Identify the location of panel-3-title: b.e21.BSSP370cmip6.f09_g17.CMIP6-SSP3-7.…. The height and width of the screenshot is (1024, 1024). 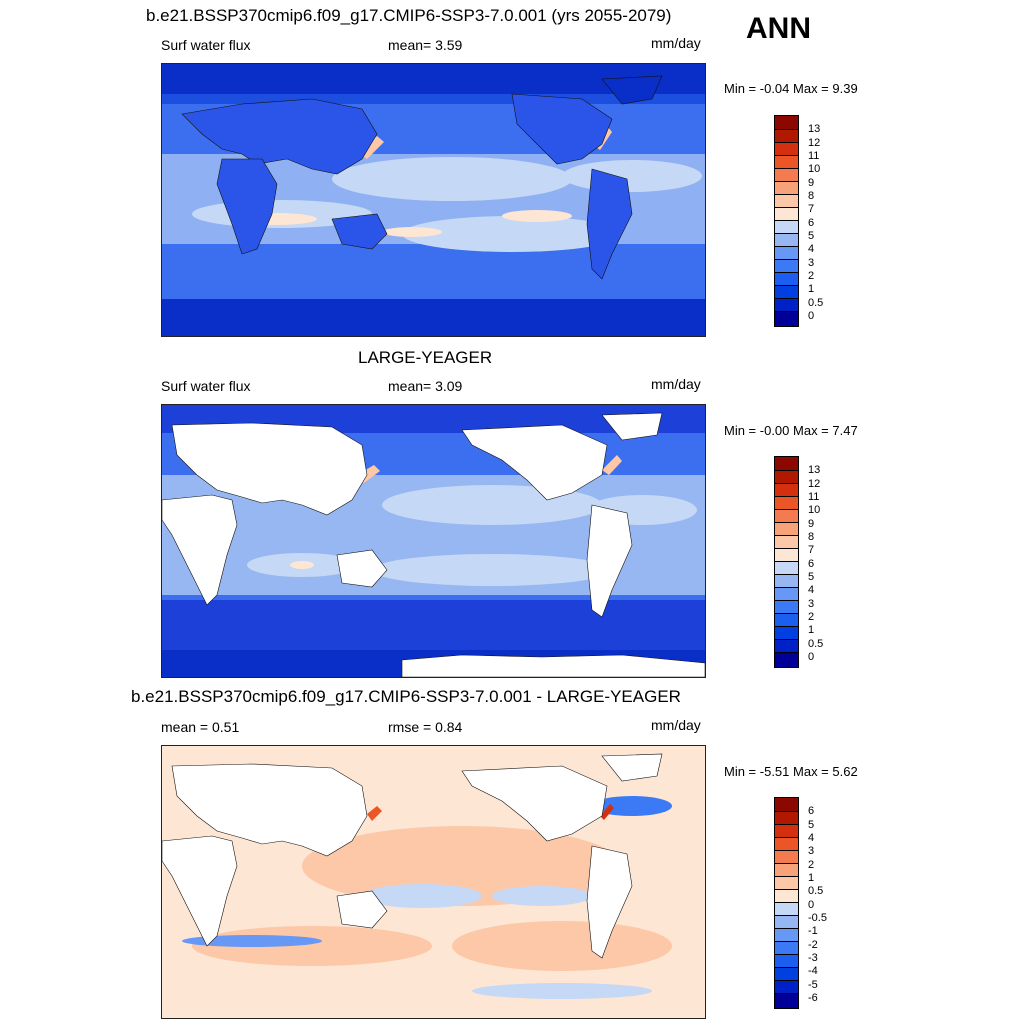
(406, 696).